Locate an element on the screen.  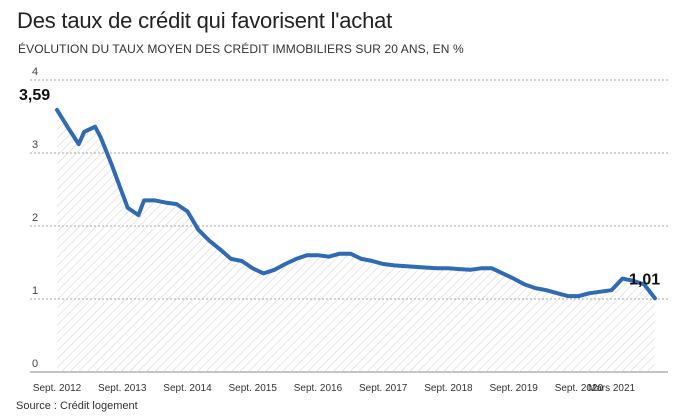
x-tick-label: Mars 2021 is located at coordinates (612, 388).